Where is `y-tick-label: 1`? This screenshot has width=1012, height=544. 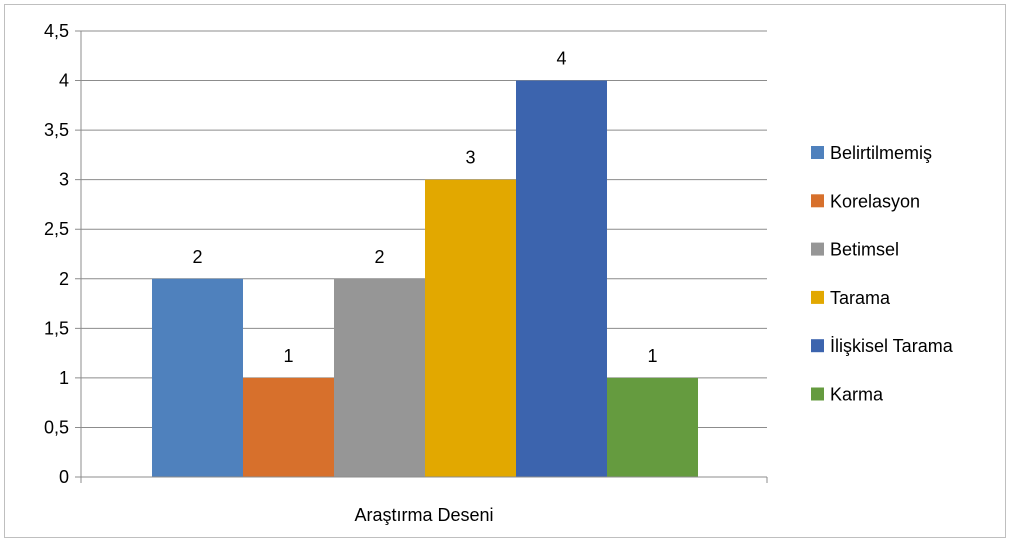
y-tick-label: 1 is located at coordinates (64, 378).